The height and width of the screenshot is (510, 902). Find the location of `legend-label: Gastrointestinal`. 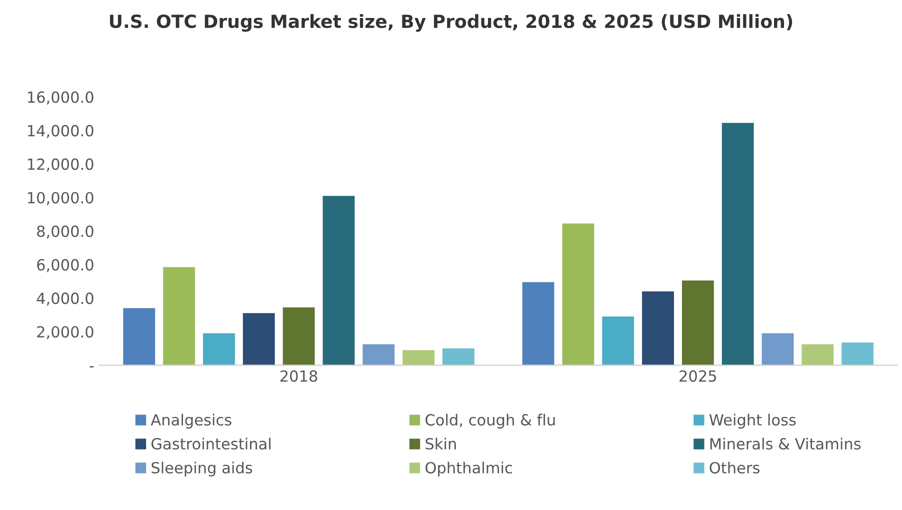

legend-label: Gastrointestinal is located at coordinates (211, 444).